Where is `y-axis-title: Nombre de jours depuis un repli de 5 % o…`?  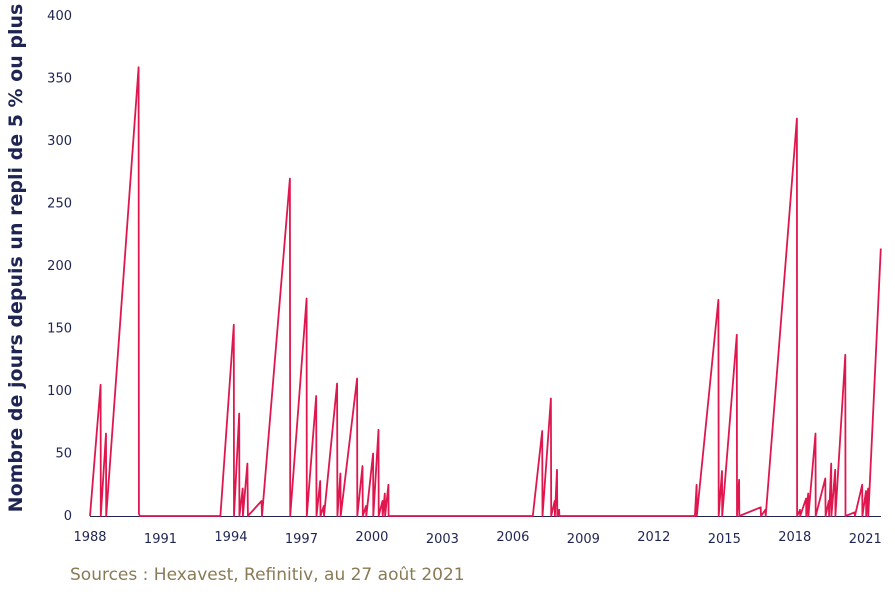 y-axis-title: Nombre de jours depuis un repli de 5 % o… is located at coordinates (16, 258).